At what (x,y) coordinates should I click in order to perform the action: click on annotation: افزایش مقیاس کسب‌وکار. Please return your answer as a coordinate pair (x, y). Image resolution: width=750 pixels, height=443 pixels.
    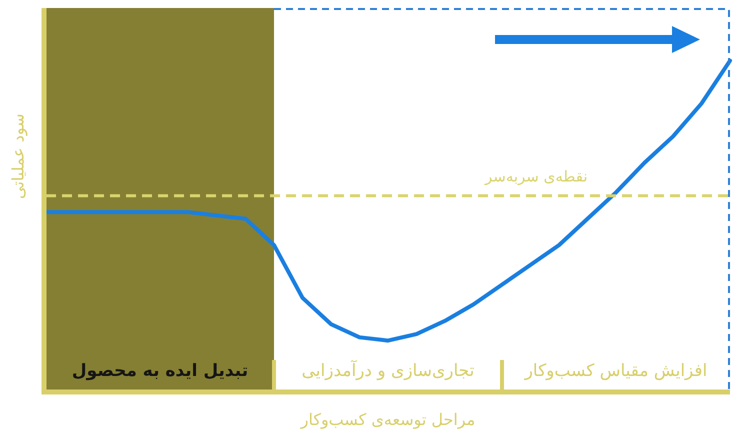
    Looking at the image, I should click on (616, 371).